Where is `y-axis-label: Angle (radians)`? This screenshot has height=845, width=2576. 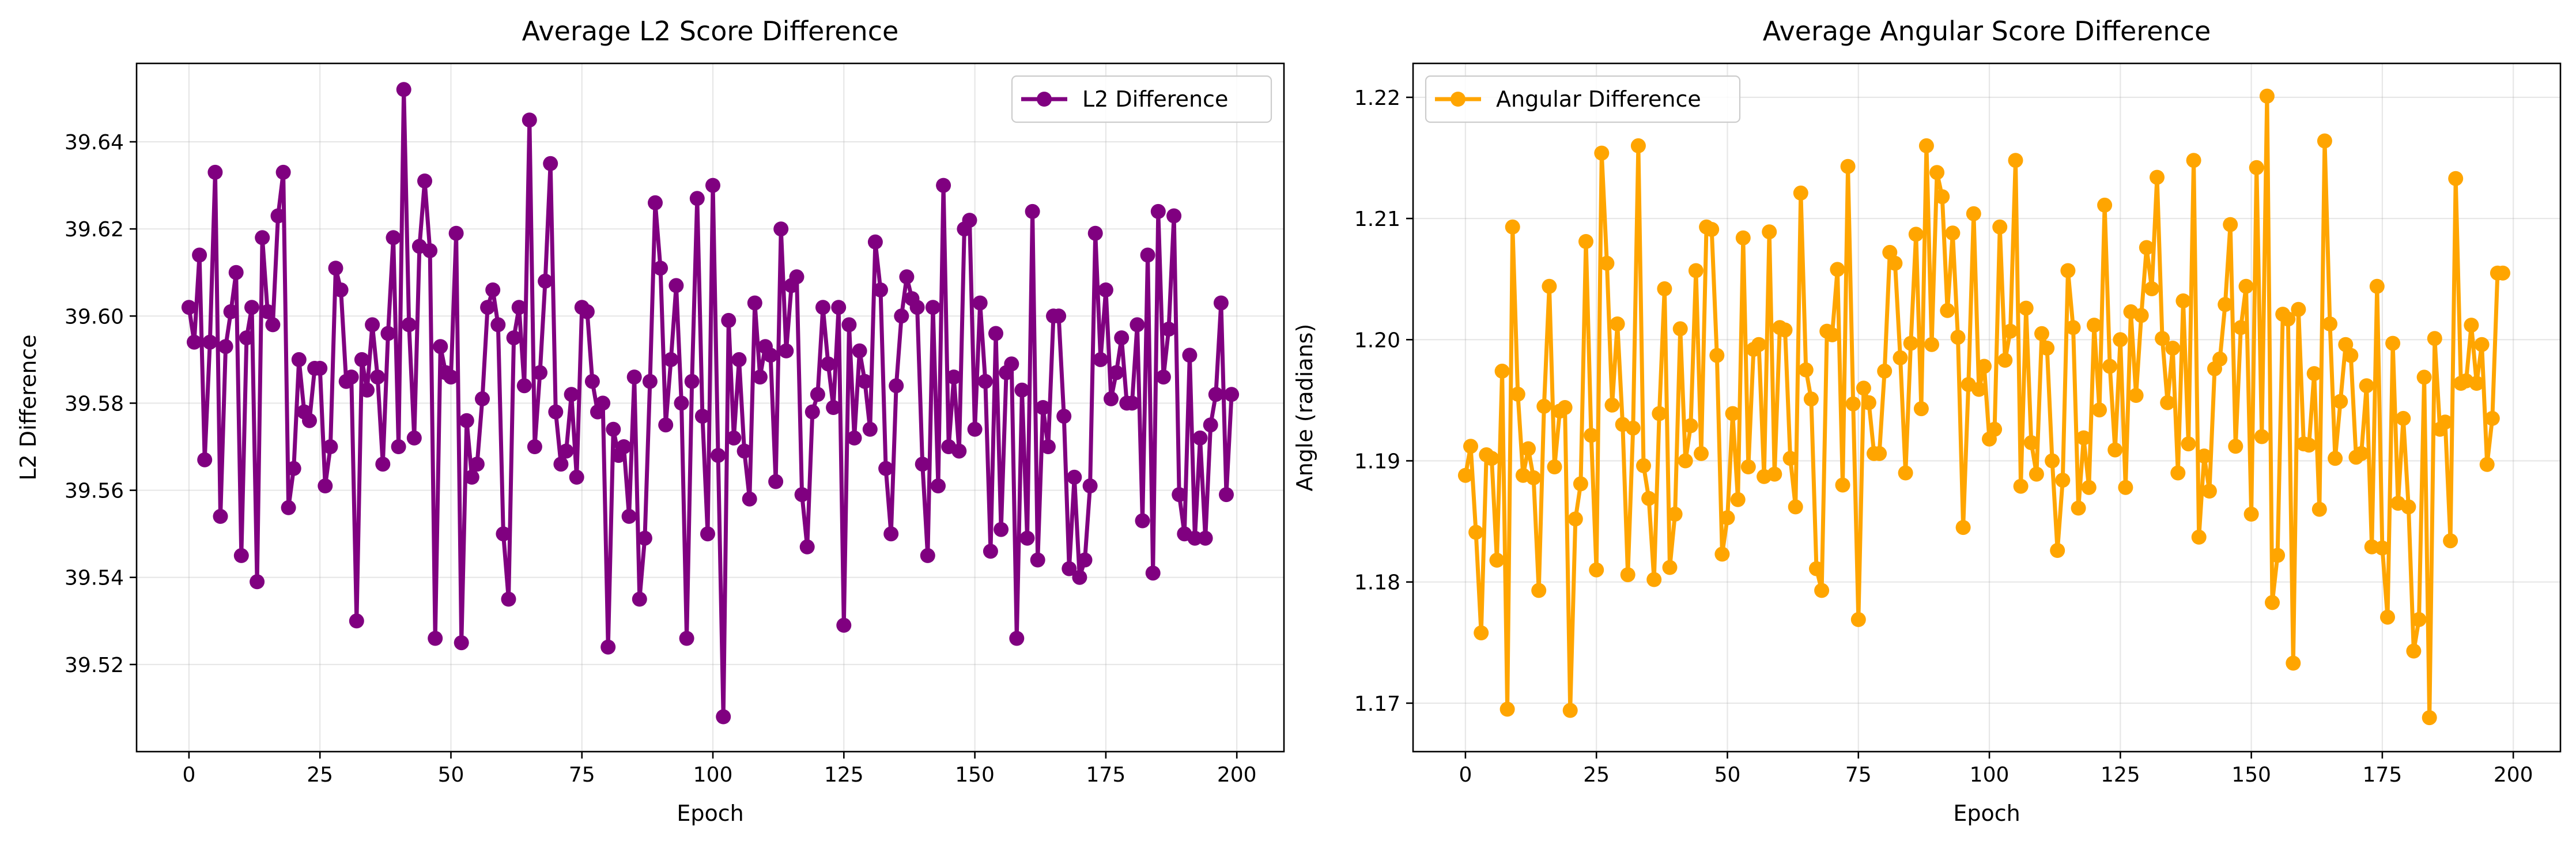 y-axis-label: Angle (radians) is located at coordinates (1304, 408).